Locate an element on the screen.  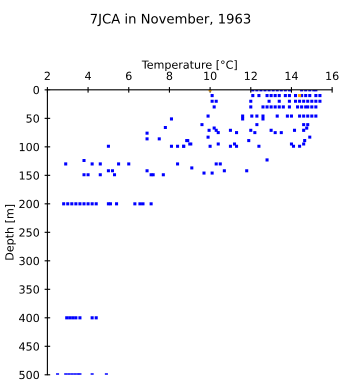
y-tick-label: 250 is located at coordinates (29, 232).